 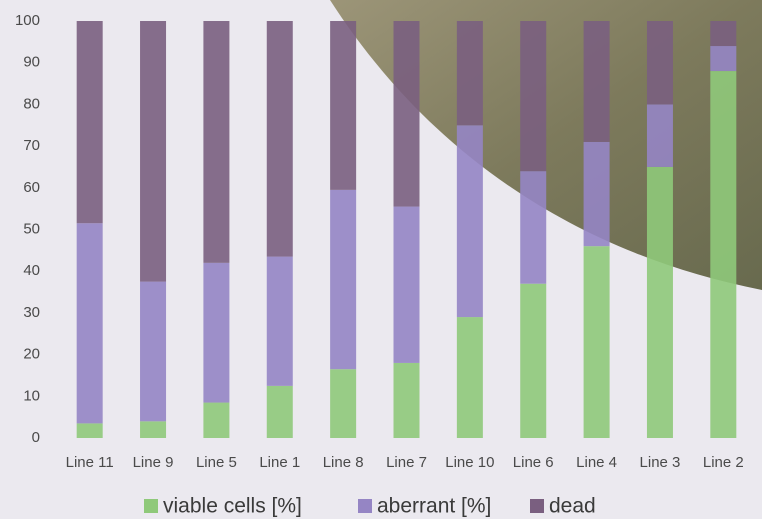 I want to click on x-tick-label: Line 8, so click(x=343, y=462).